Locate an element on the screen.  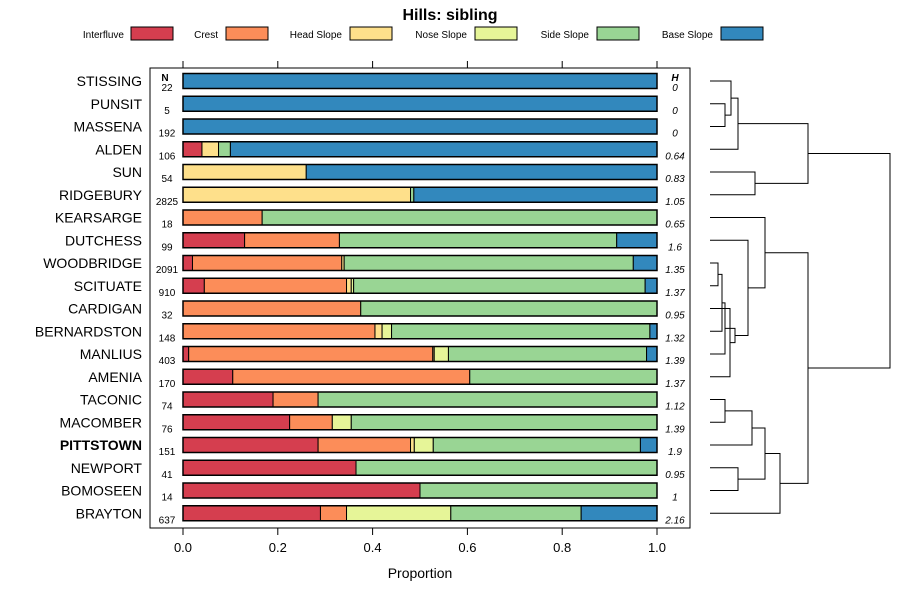
x-tick-label-2: 0.4 is located at coordinates (373, 547).